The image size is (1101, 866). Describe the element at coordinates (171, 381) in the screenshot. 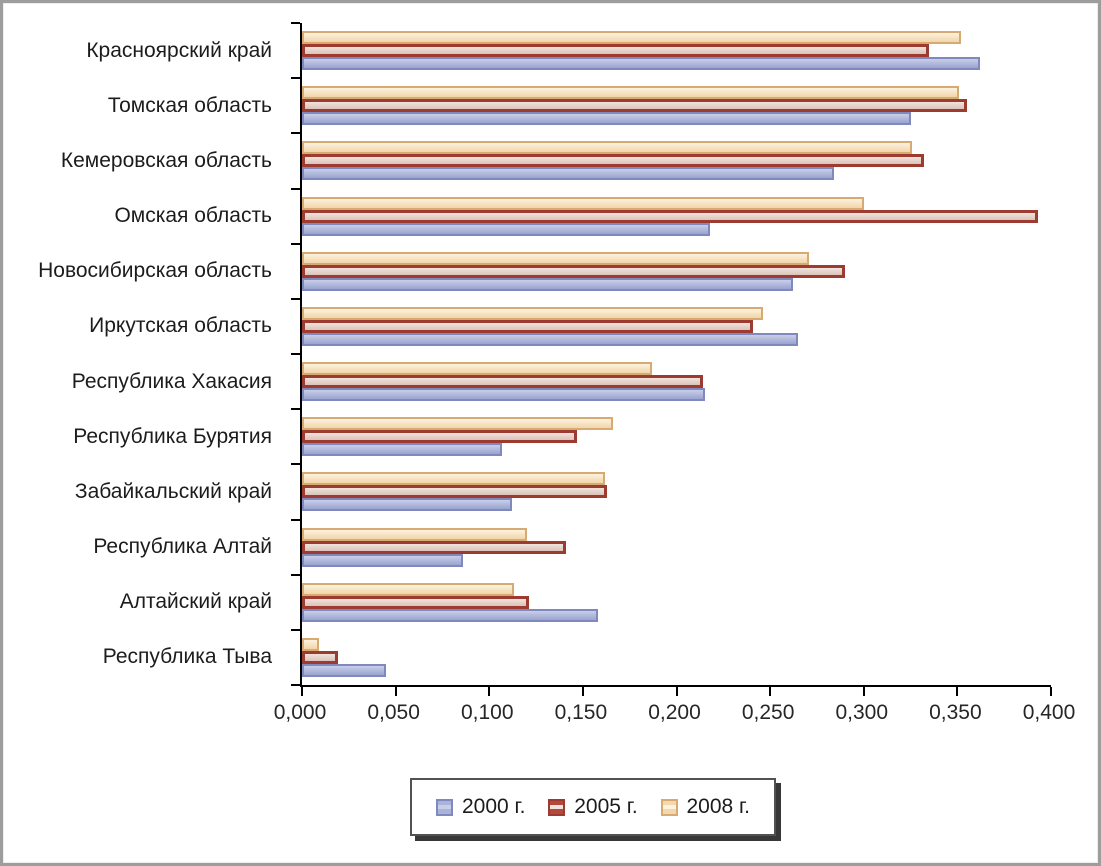

I see `category-label: Республика Хакасия` at that location.